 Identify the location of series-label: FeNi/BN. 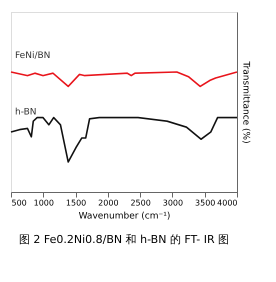
(32, 56).